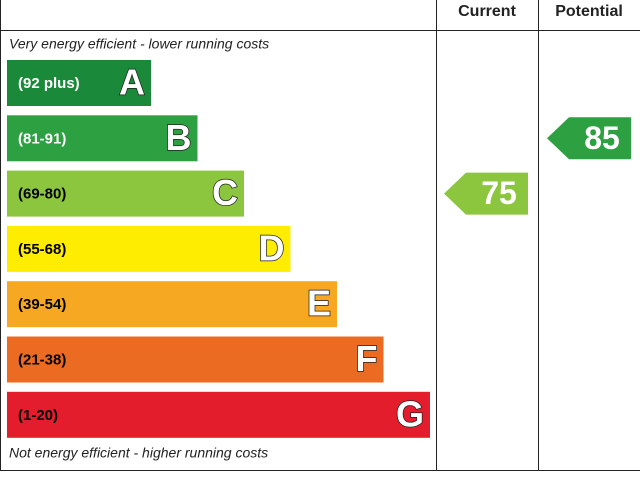 The image size is (640, 479). What do you see at coordinates (602, 138) in the screenshot?
I see `rating-value: 85` at bounding box center [602, 138].